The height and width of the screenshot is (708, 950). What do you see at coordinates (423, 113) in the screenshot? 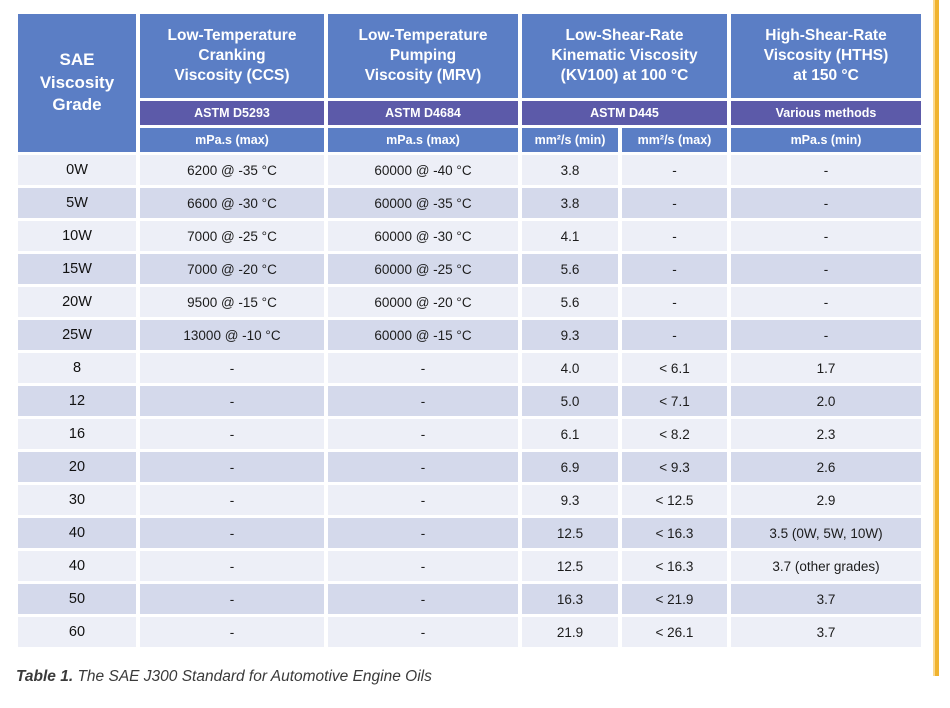
I see `method-mrv: ASTM D4684` at bounding box center [423, 113].